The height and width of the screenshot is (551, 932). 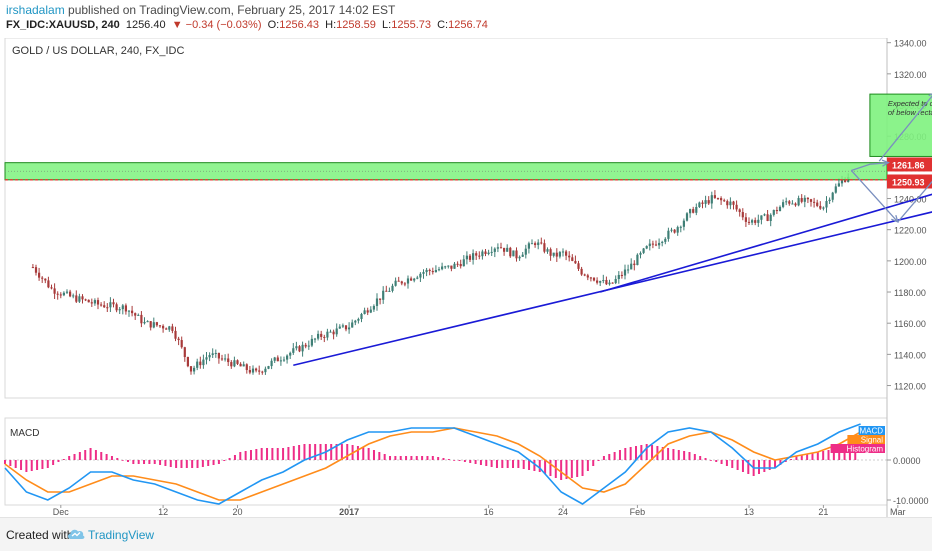 What do you see at coordinates (914, 173) in the screenshot?
I see `arrow-up-after-retest` at bounding box center [914, 173].